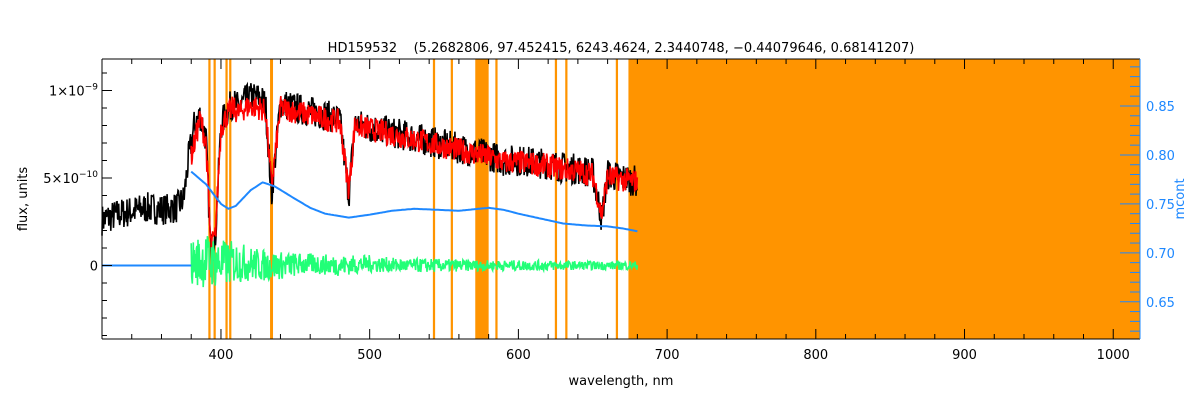 Image resolution: width=1200 pixels, height=400 pixels. I want to click on x-tick-label: 600, so click(518, 355).